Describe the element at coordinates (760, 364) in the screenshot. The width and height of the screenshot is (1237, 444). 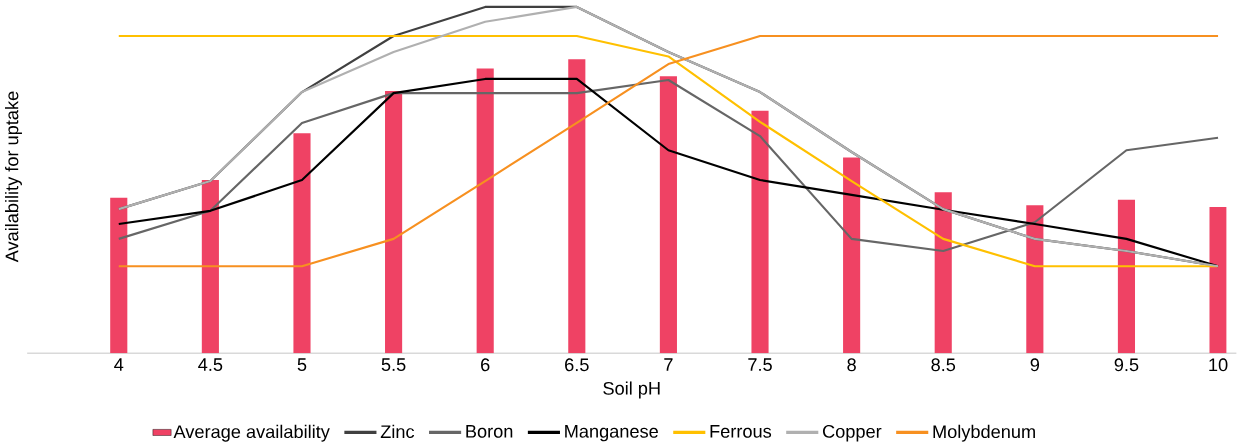
I see `x-tick-label: 7.5` at that location.